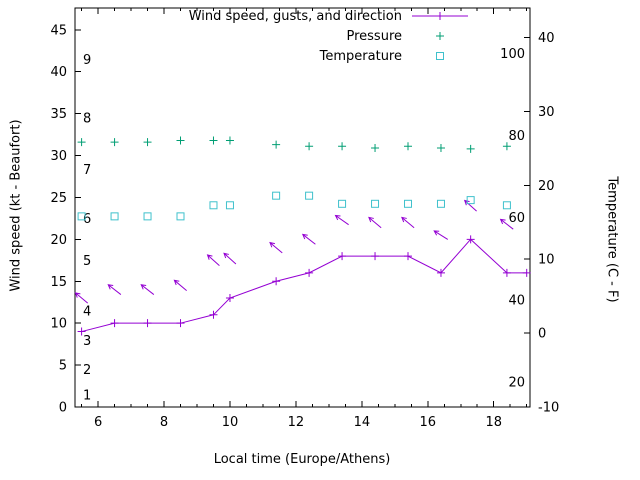 This screenshot has width=640, height=480. What do you see at coordinates (374, 36) in the screenshot?
I see `legend-label-pressure: Pressure` at bounding box center [374, 36].